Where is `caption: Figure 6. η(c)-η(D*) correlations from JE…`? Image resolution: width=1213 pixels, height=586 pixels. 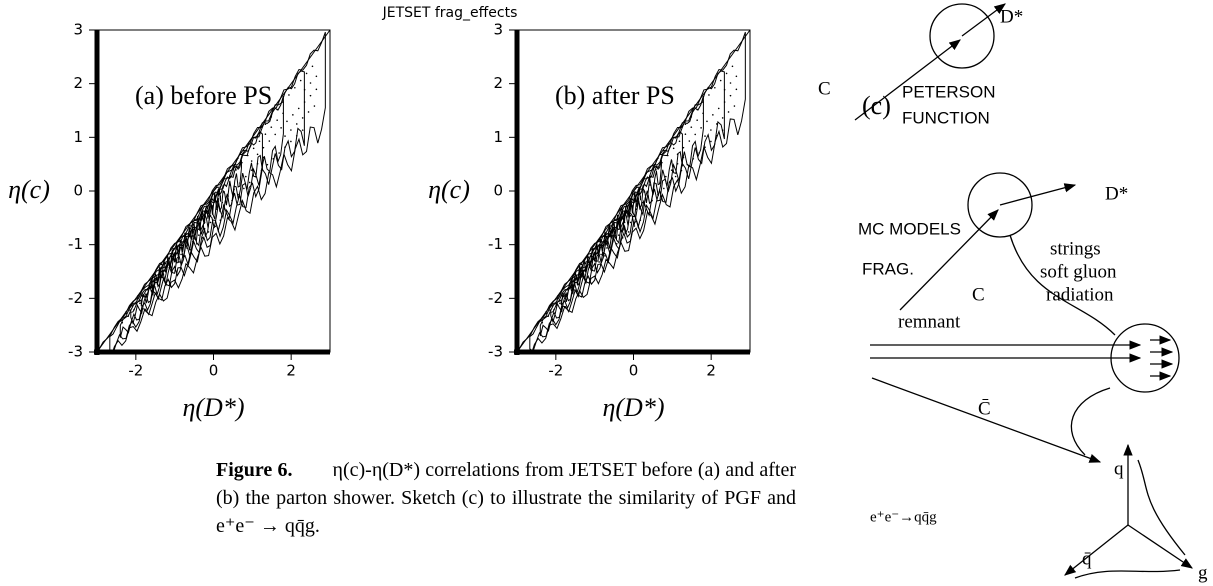 caption: Figure 6. η(c)-η(D*) correlations from JE… is located at coordinates (506, 498).